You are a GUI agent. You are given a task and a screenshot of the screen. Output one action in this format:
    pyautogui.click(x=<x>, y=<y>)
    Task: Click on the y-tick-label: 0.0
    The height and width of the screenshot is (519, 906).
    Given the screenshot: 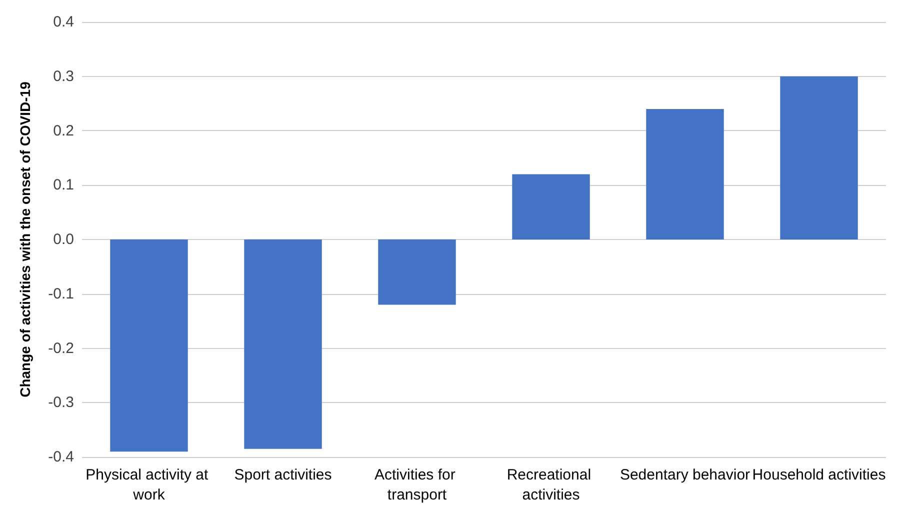 What is the action you would take?
    pyautogui.click(x=63, y=239)
    